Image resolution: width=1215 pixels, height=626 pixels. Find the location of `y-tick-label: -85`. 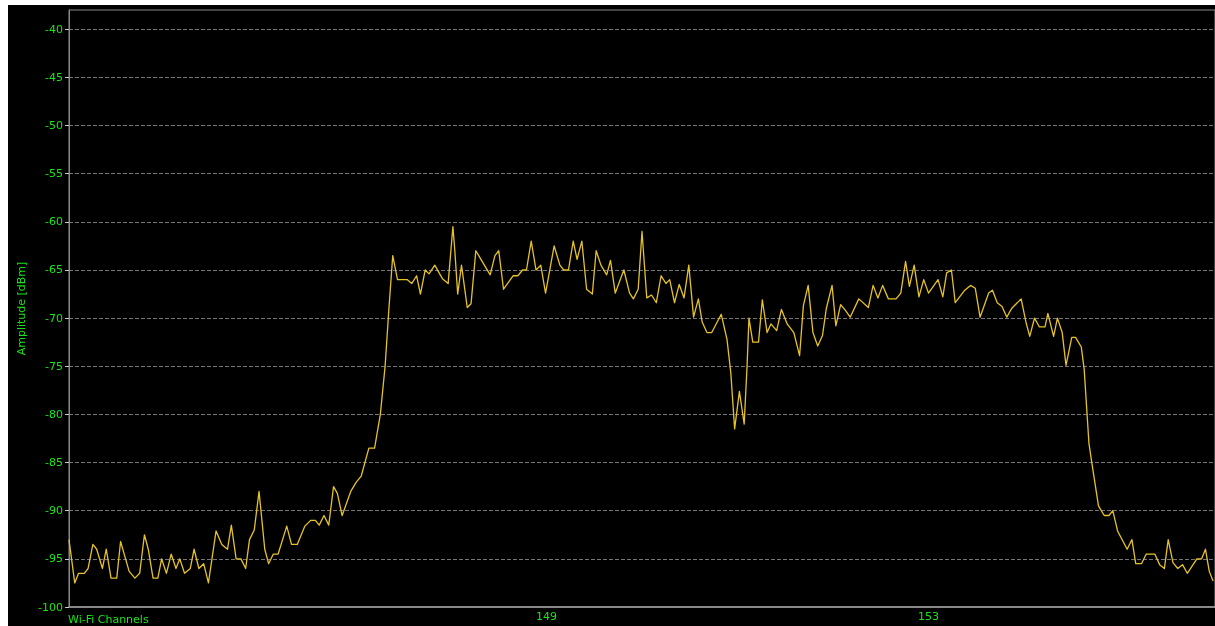

y-tick-label: -85 is located at coordinates (54, 463).